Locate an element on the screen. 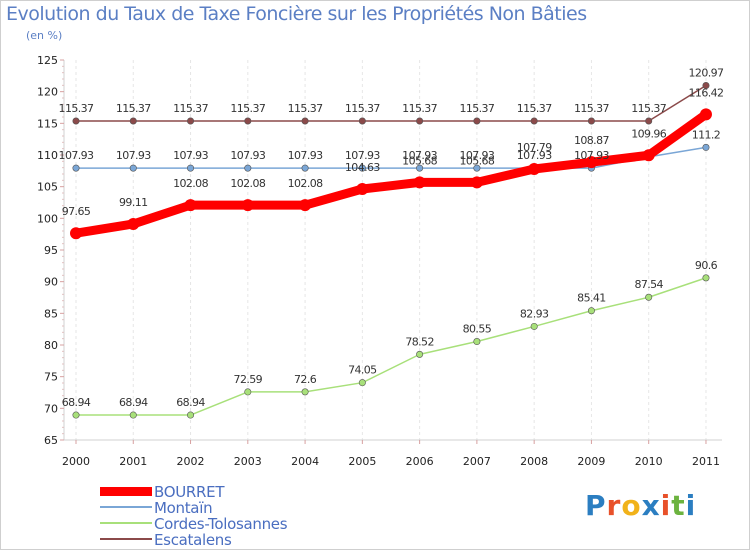 Image resolution: width=750 pixels, height=550 pixels. y-tick-label: 90 is located at coordinates (51, 282).